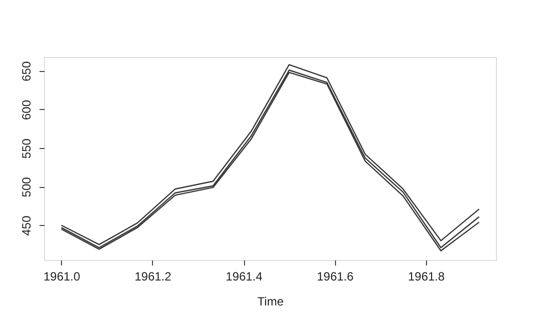  What do you see at coordinates (27, 148) in the screenshot?
I see `y-tick-label: 550` at bounding box center [27, 148].